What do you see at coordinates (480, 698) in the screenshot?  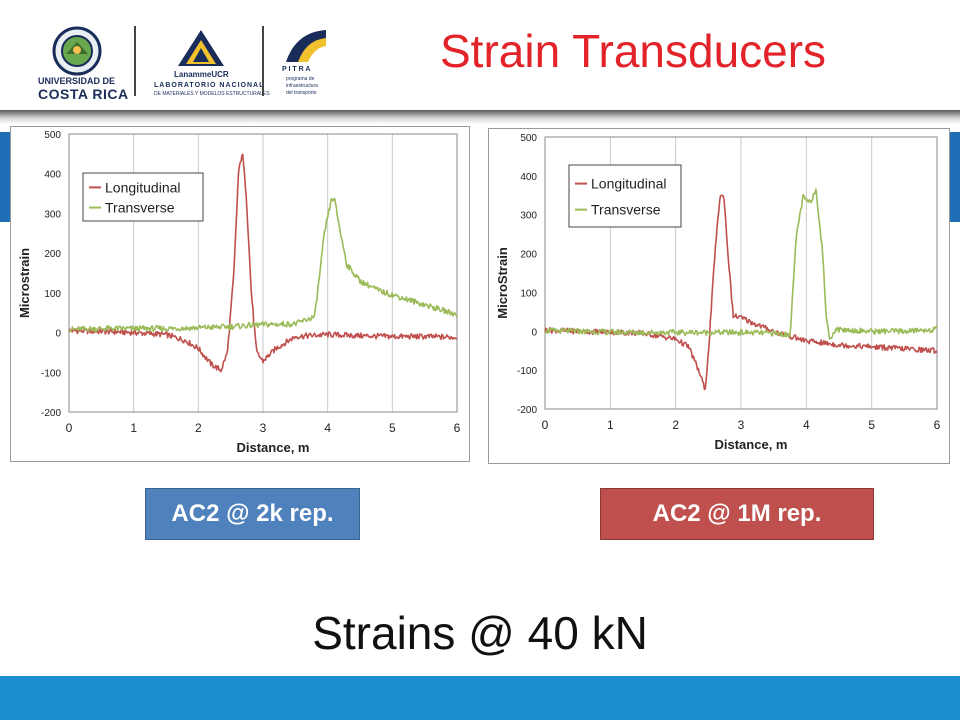 I see `footer-bar` at bounding box center [480, 698].